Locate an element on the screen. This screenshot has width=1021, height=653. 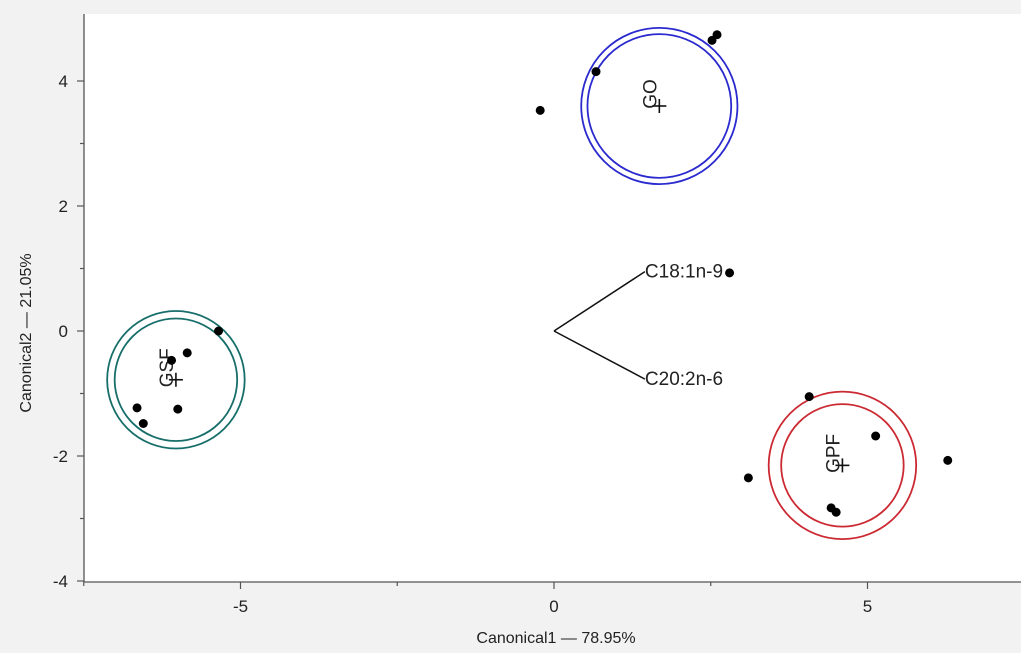
y-tick-label: -4 is located at coordinates (60, 581).